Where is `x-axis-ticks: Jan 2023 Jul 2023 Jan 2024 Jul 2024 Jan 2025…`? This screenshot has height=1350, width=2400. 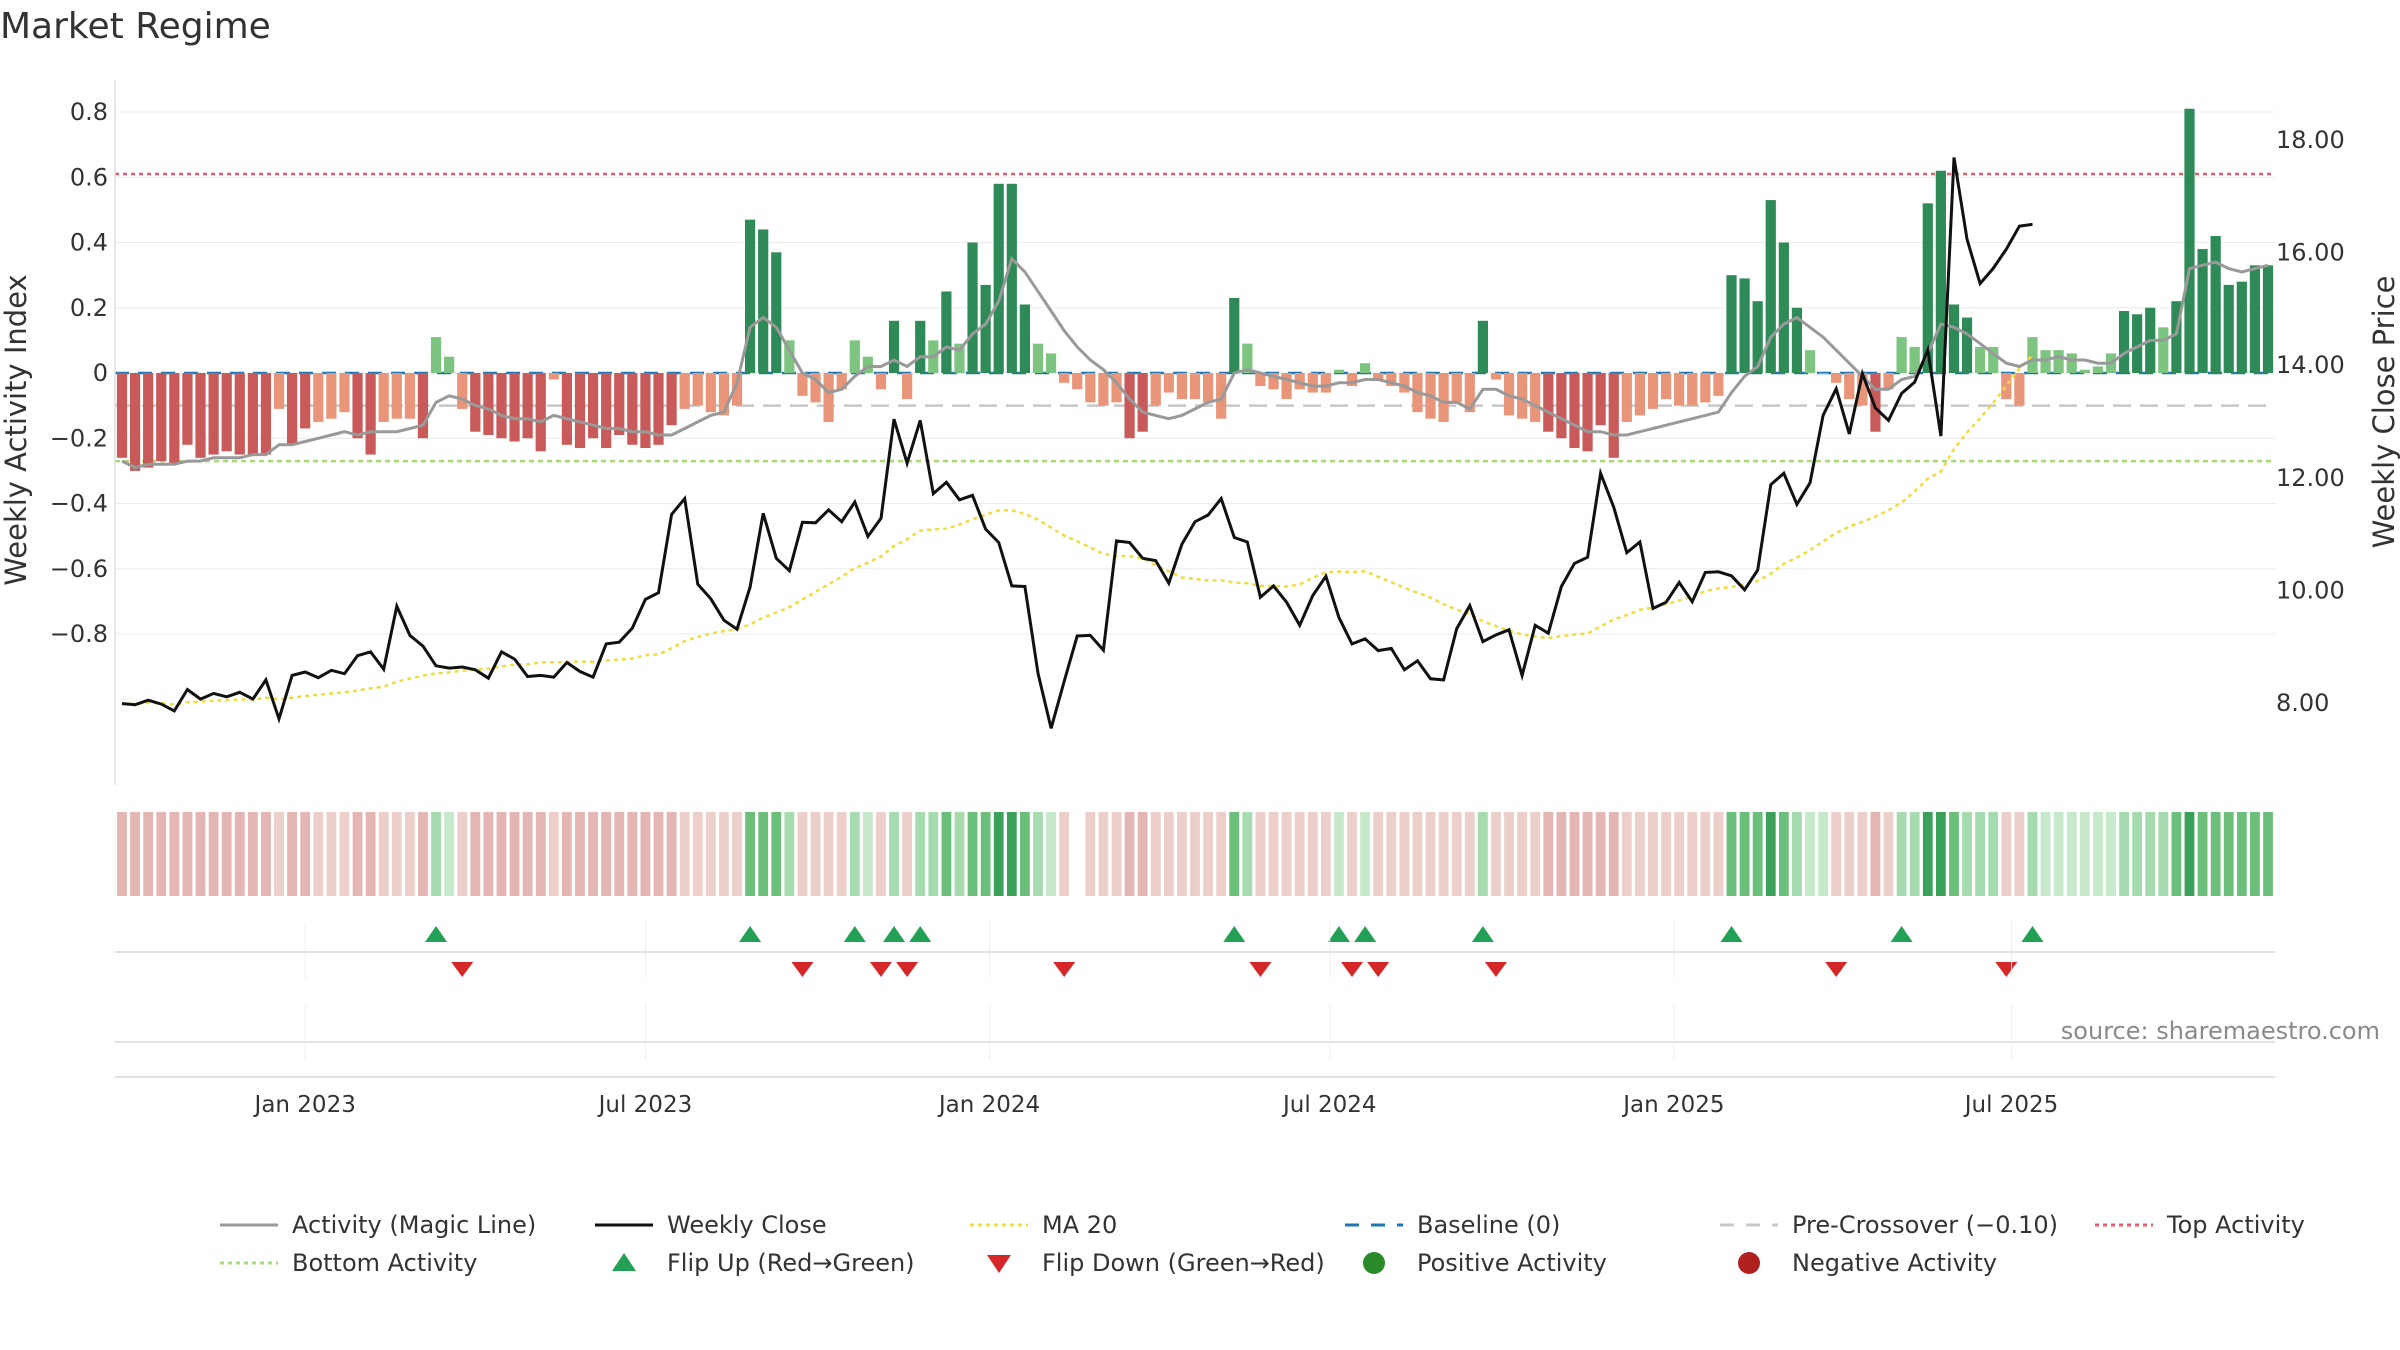
x-axis-ticks: Jan 2023 Jul 2023 Jan 2024 Jul 2024 Jan 2025… is located at coordinates (1155, 1020).